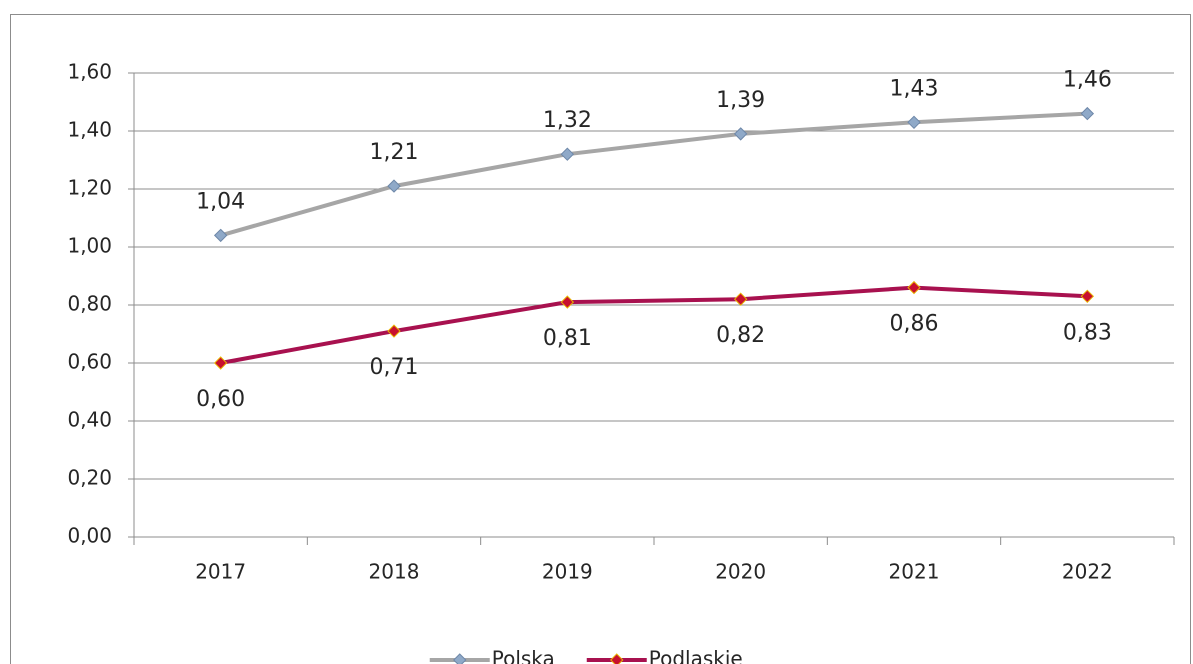 This screenshot has width=1193, height=664. Describe the element at coordinates (740, 572) in the screenshot. I see `x-tick-label: 2020` at that location.